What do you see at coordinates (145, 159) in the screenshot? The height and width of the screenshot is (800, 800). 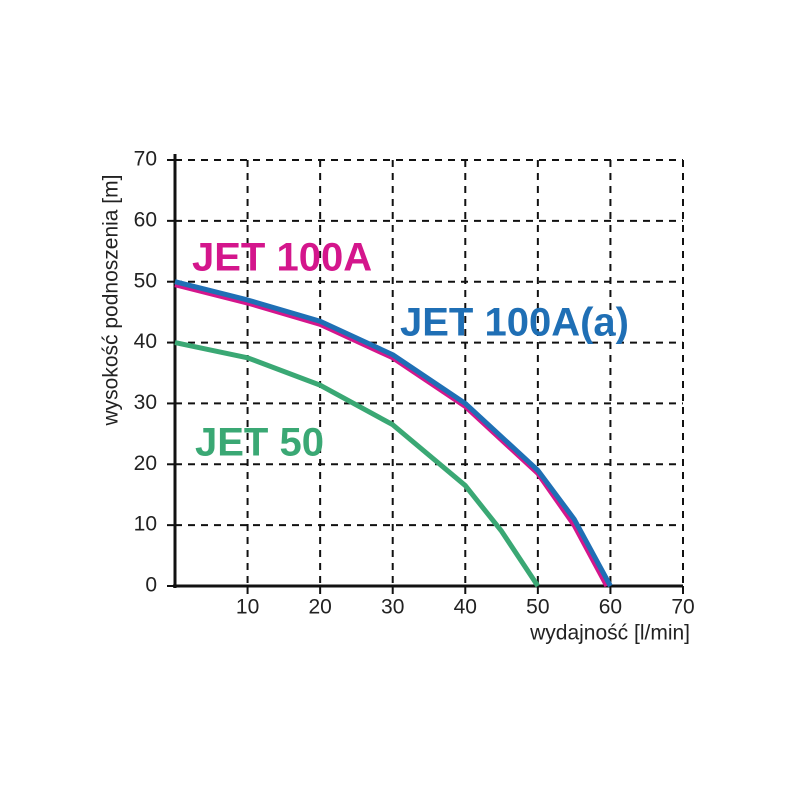 I see `y-tick-label: 70` at bounding box center [145, 159].